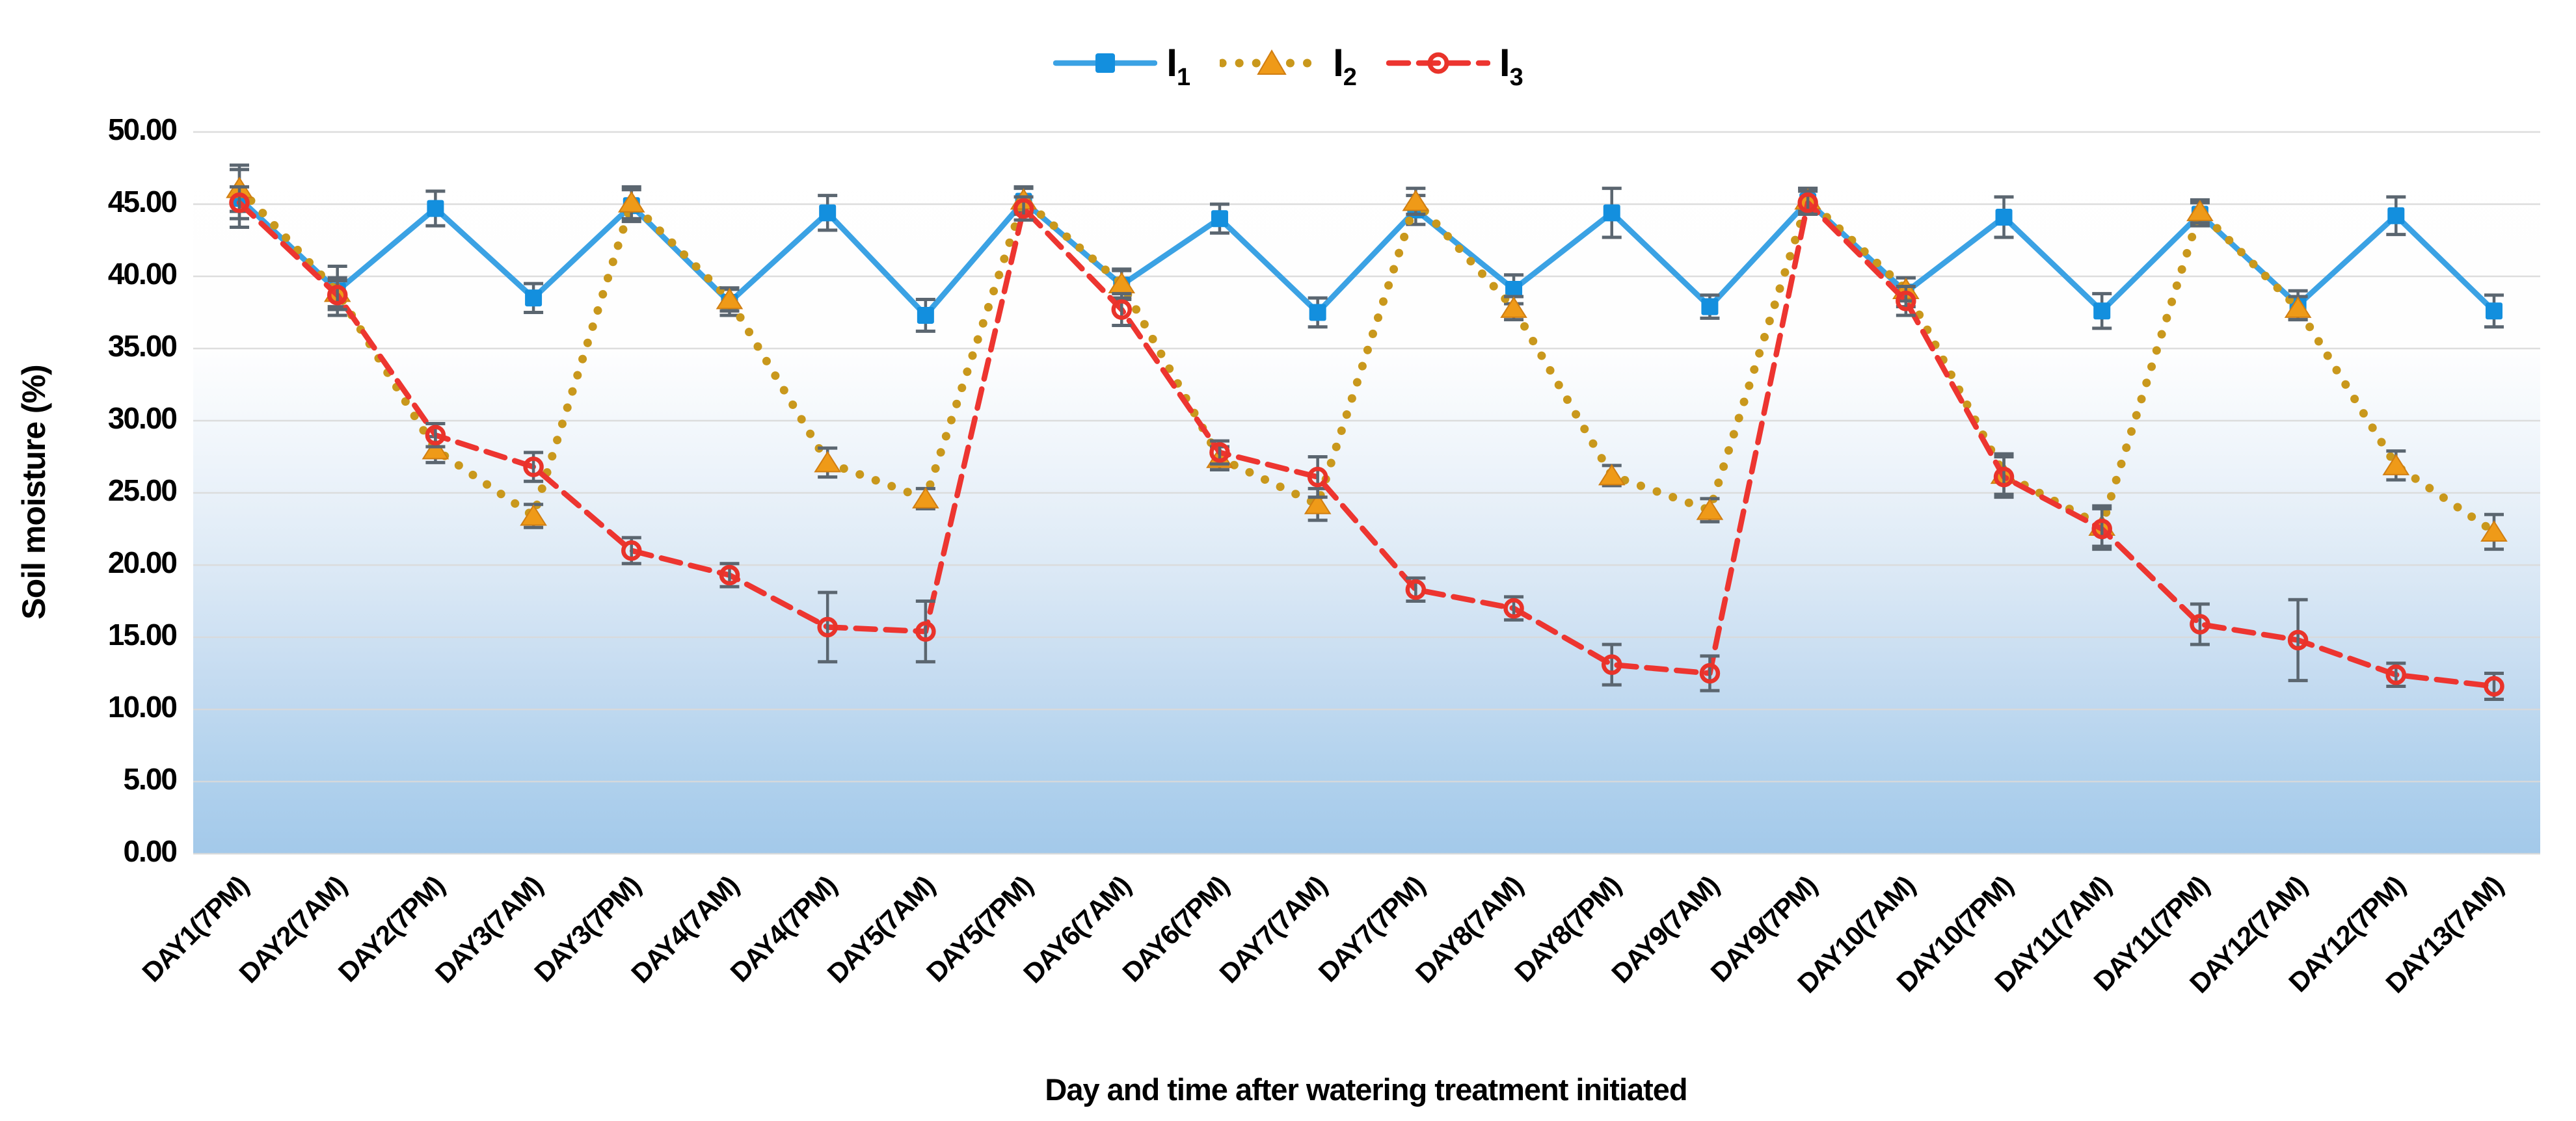 Image resolution: width=2576 pixels, height=1121 pixels. What do you see at coordinates (488, 930) in the screenshot?
I see `x-tick-label: DAY3(7AM)` at bounding box center [488, 930].